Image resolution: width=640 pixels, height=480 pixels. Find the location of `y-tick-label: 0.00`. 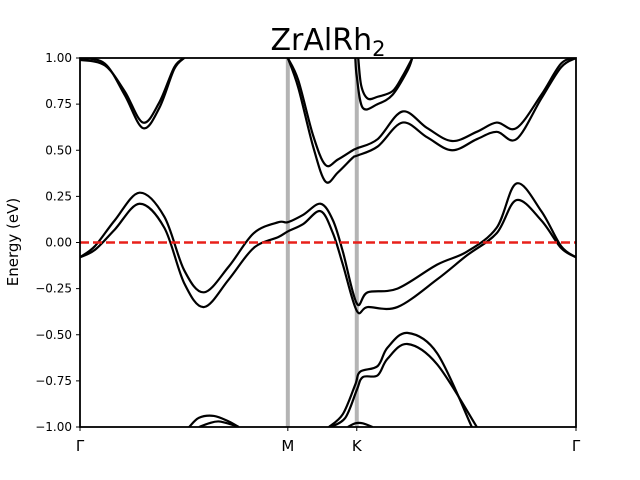

y-tick-label: 0.00 is located at coordinates (58, 243).